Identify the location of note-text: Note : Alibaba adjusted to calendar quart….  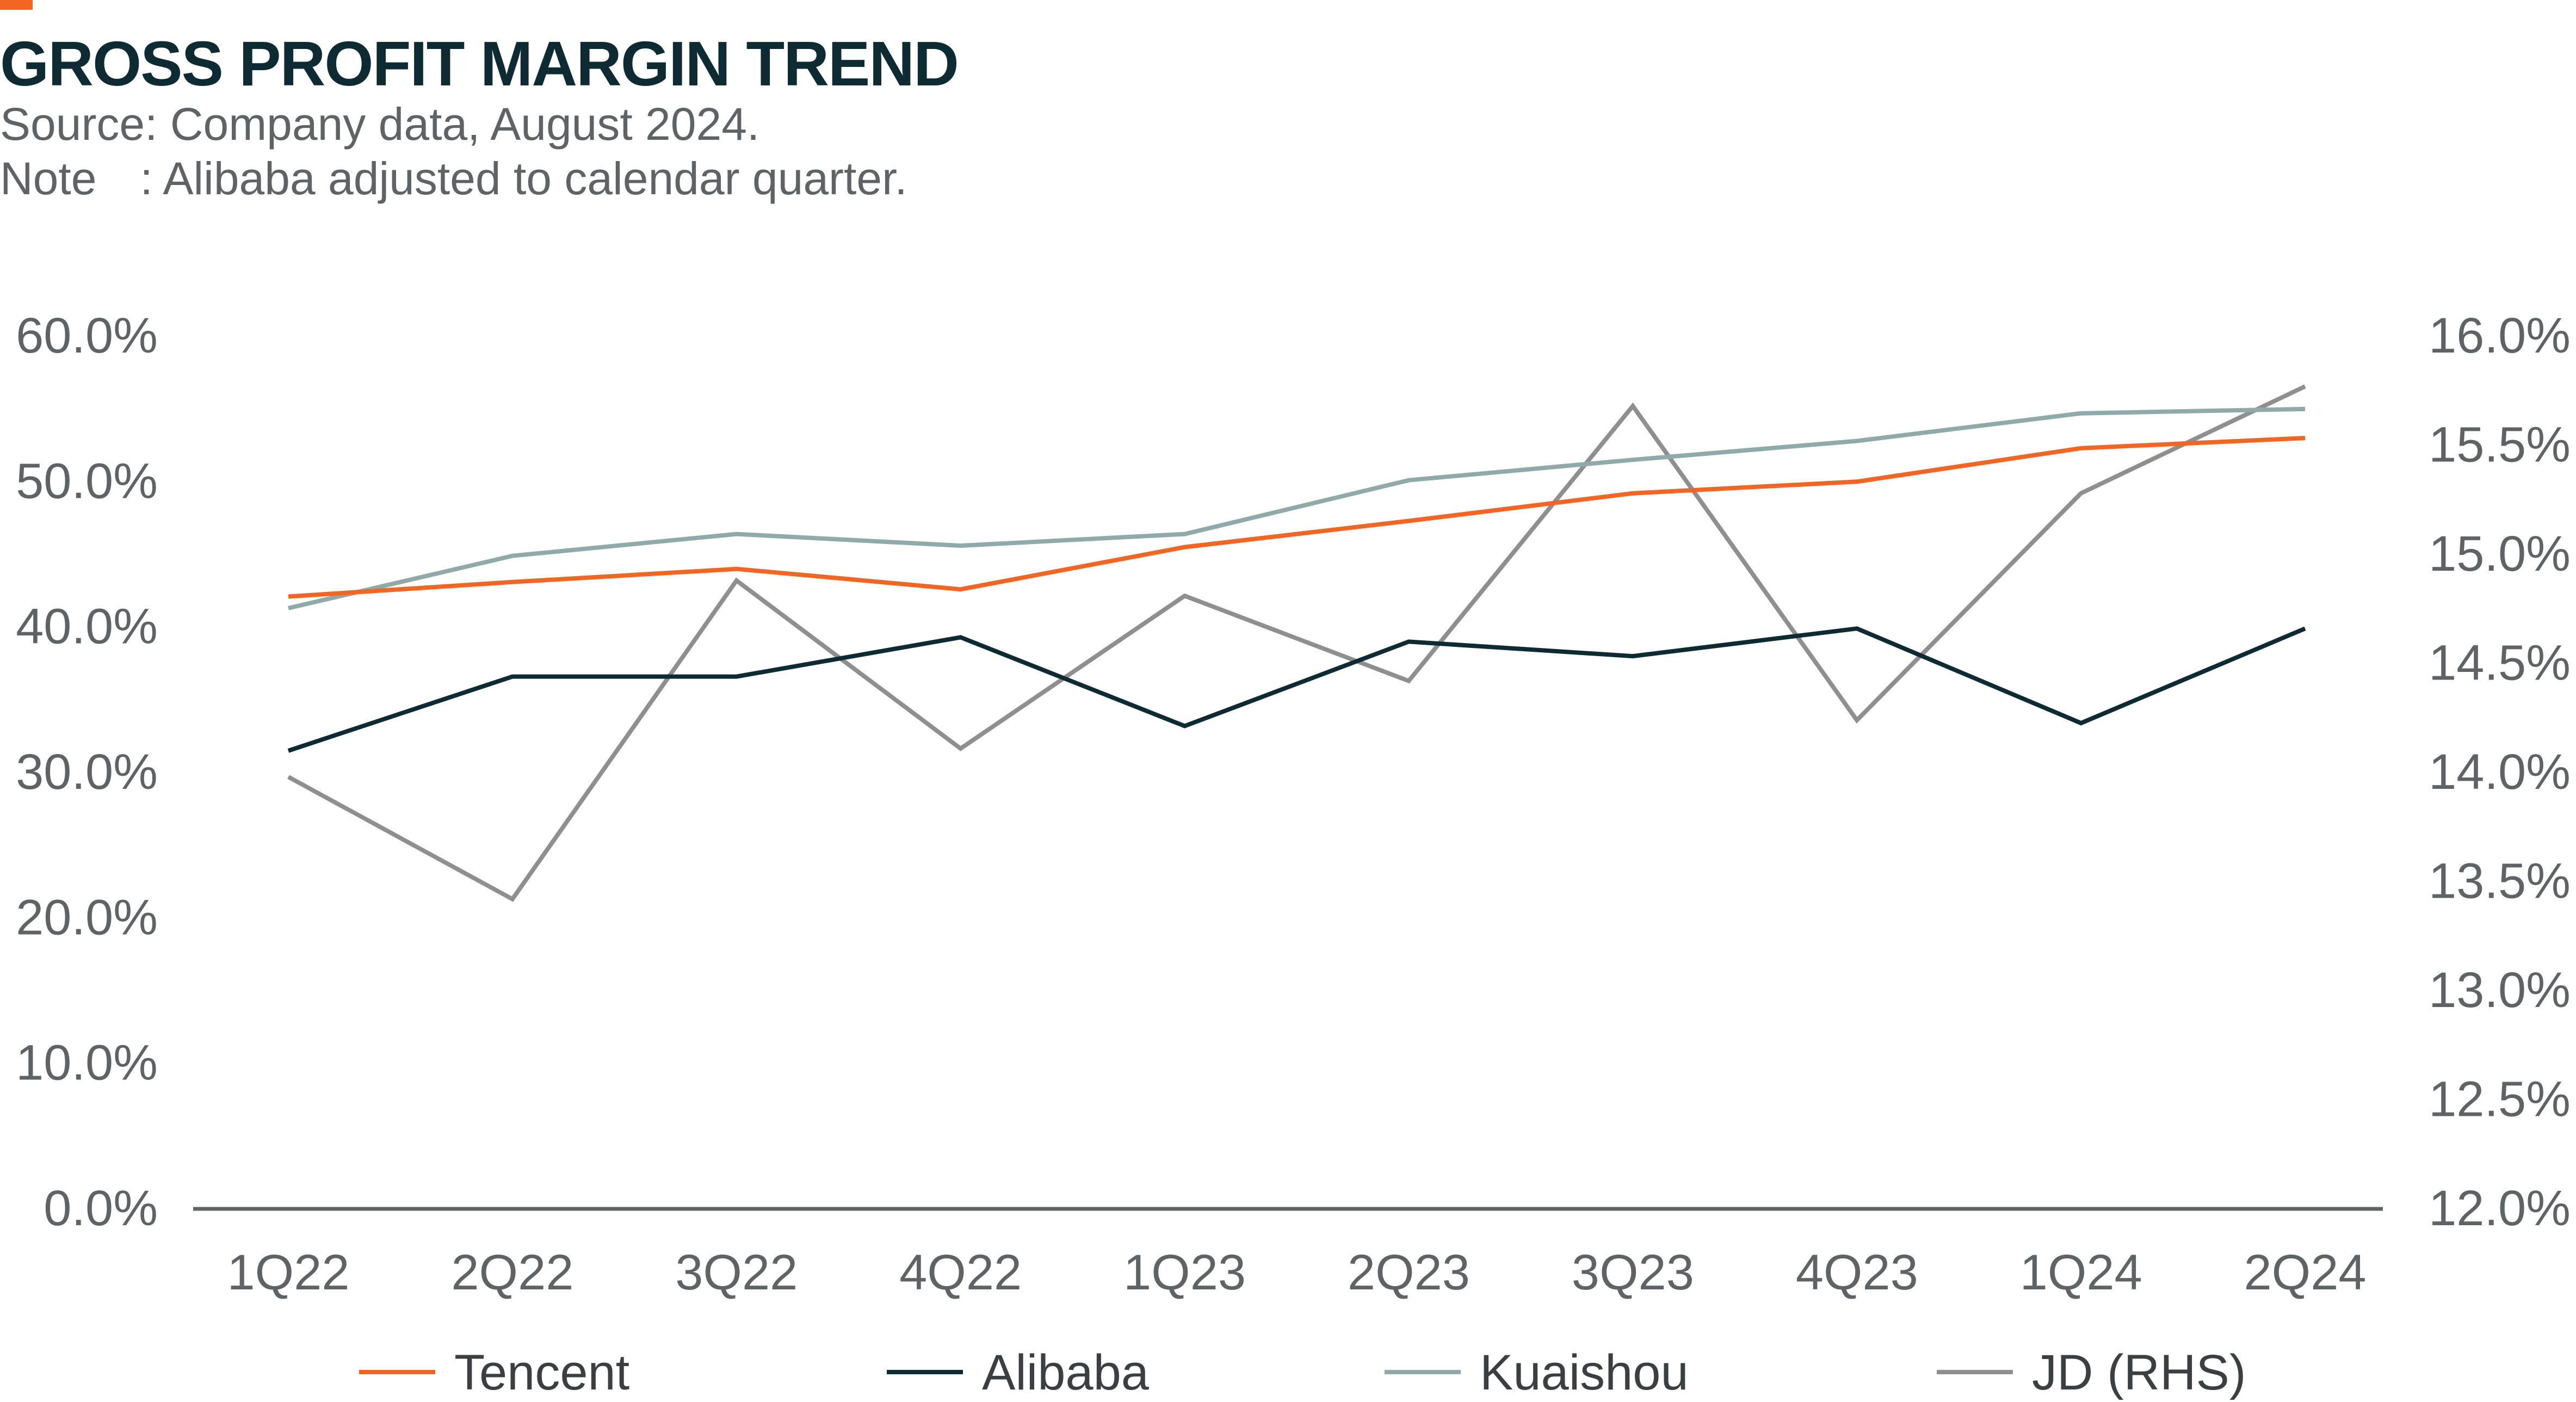
(454, 178).